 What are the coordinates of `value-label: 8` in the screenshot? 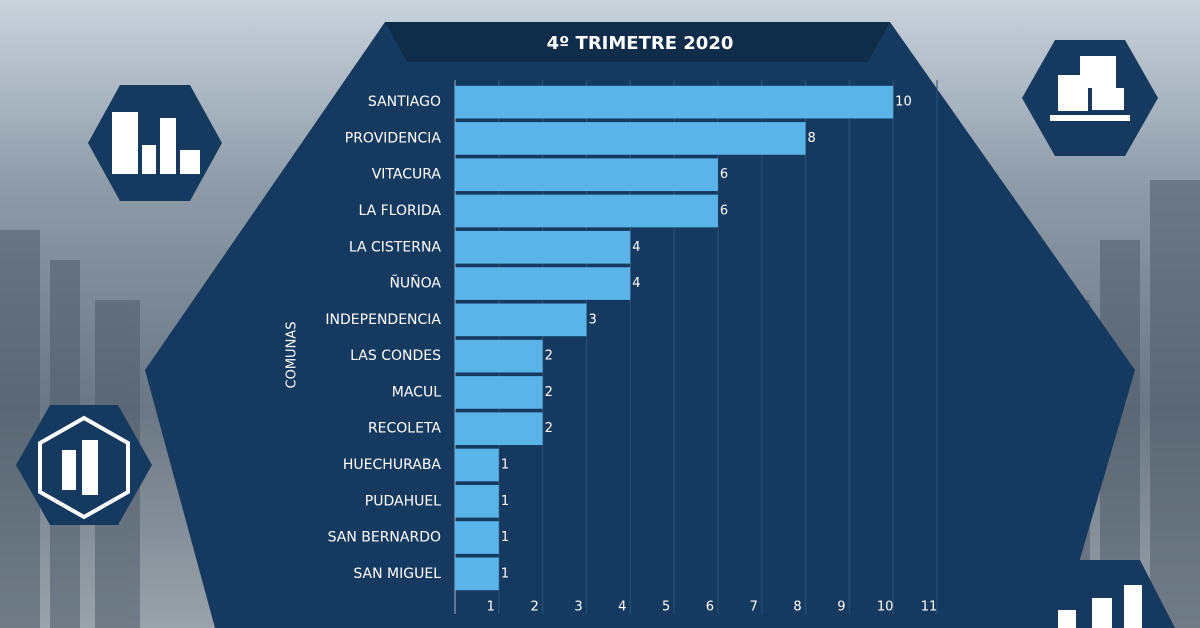 It's located at (812, 138).